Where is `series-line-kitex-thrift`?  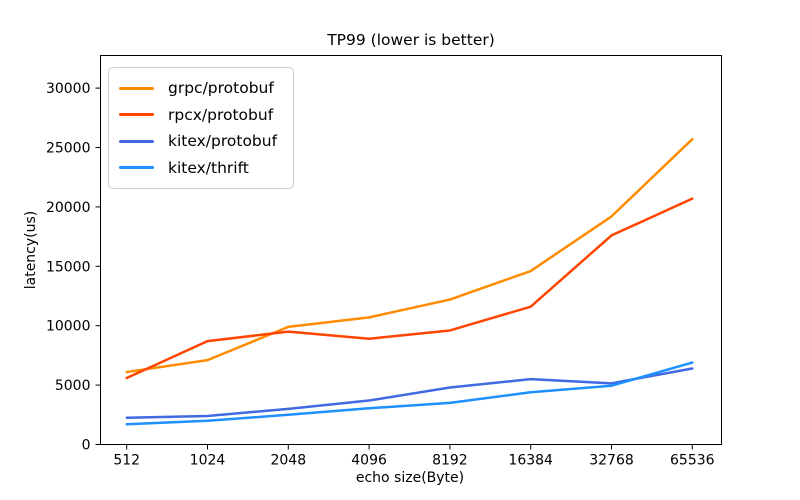 series-line-kitex-thrift is located at coordinates (409, 393).